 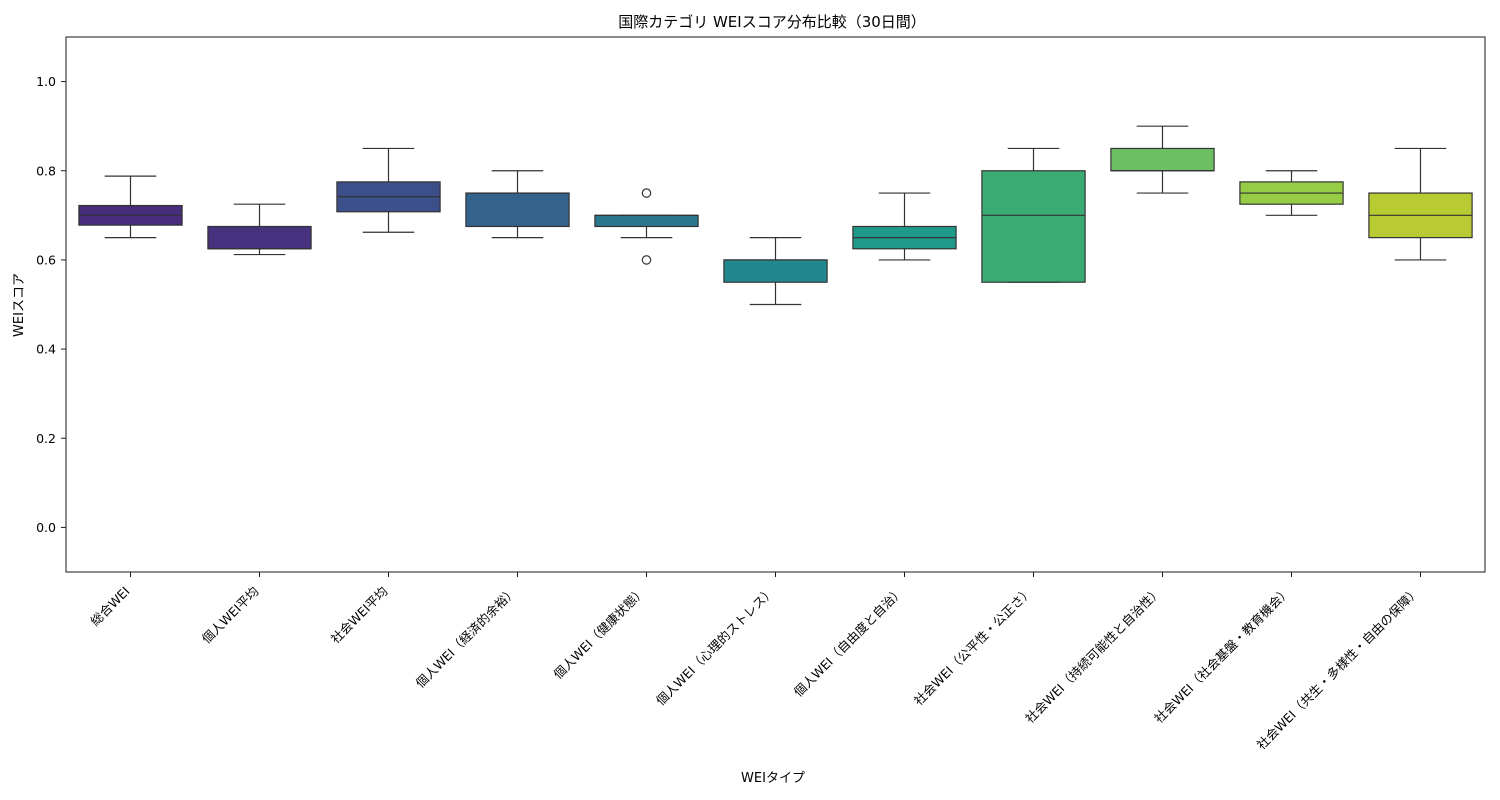 I want to click on x-tick-label: 総合WEI, so click(x=109, y=606).